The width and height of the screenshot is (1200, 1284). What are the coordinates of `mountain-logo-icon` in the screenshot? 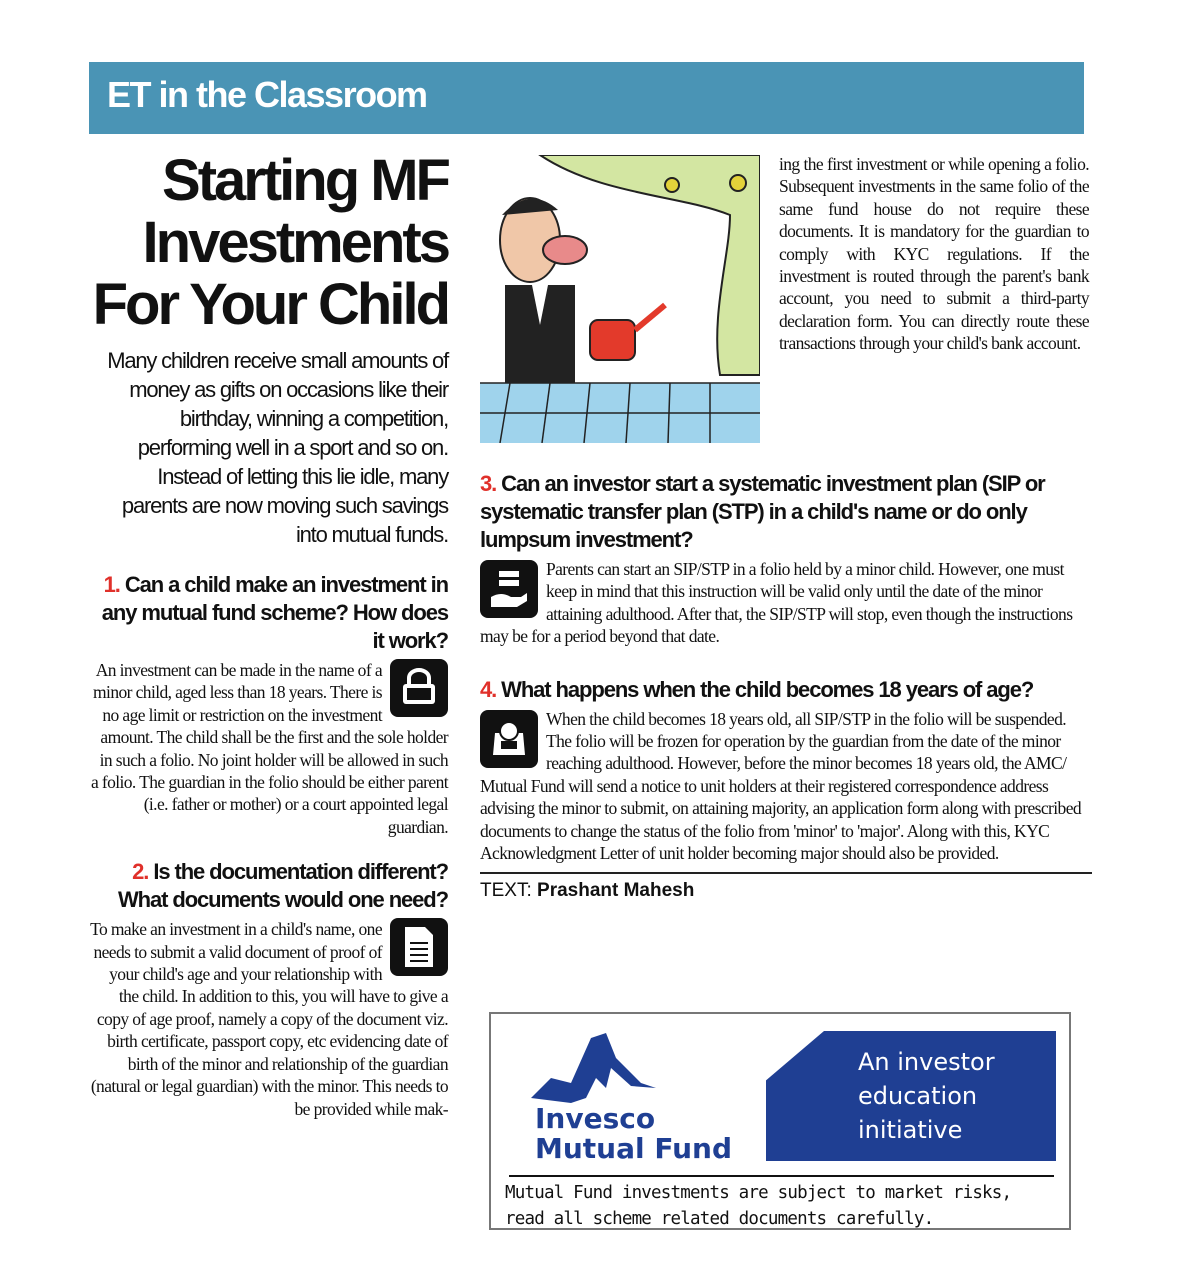 It's located at (593, 1068).